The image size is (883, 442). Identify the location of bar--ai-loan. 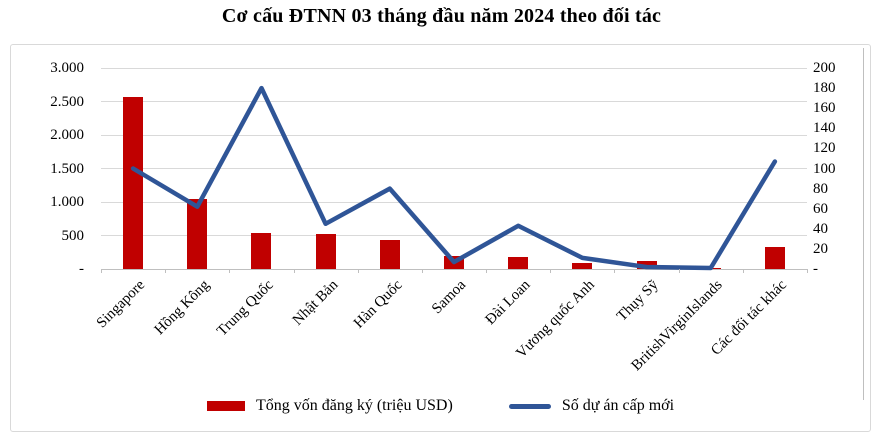
(518, 262).